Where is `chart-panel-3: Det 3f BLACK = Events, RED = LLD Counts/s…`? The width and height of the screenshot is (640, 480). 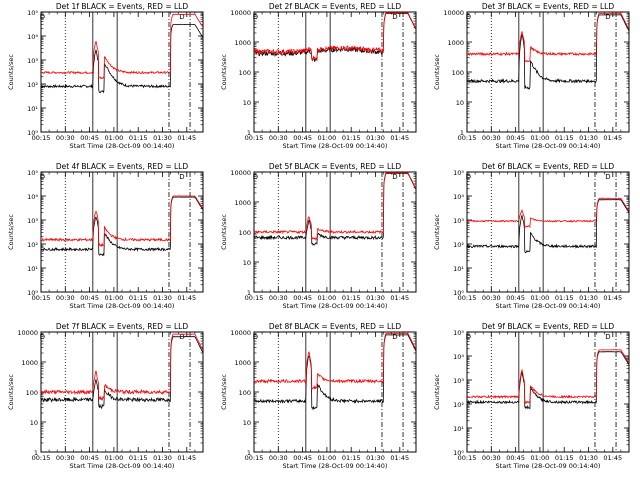 chart-panel-3: Det 3f BLACK = Events, RED = LLD Counts/s… is located at coordinates (531, 76).